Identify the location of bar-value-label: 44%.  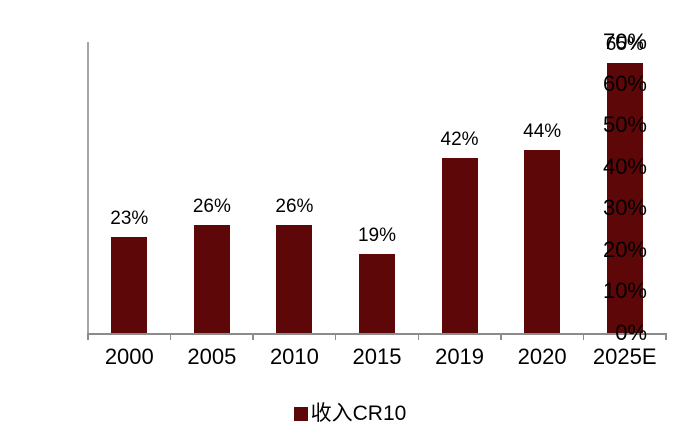
(542, 131).